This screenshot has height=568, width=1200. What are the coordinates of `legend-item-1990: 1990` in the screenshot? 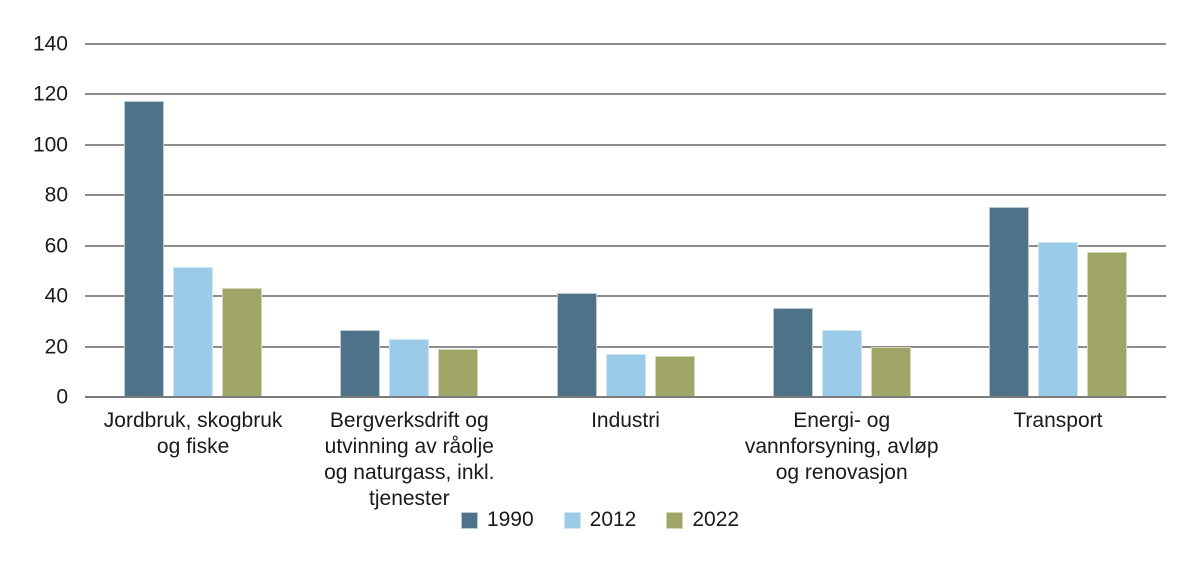 It's located at (497, 520).